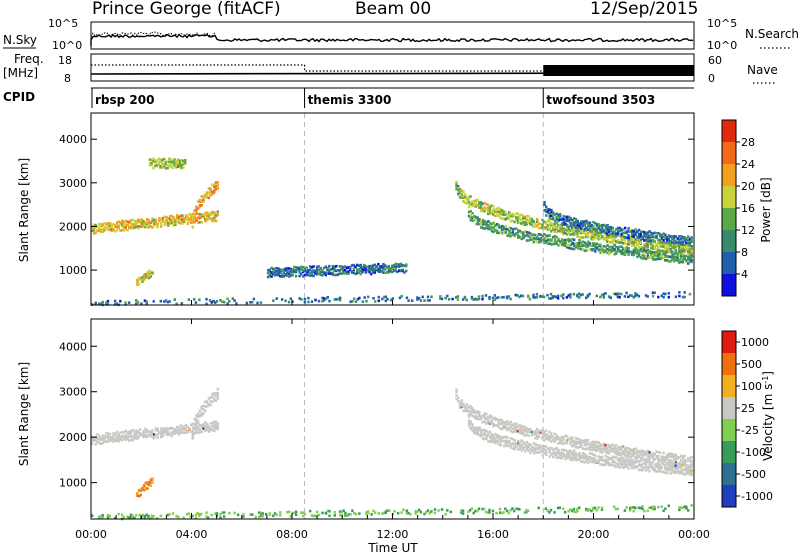 Image resolution: width=800 pixels, height=554 pixels. Describe the element at coordinates (19, 97) in the screenshot. I see `cpid-label: CPID` at that location.